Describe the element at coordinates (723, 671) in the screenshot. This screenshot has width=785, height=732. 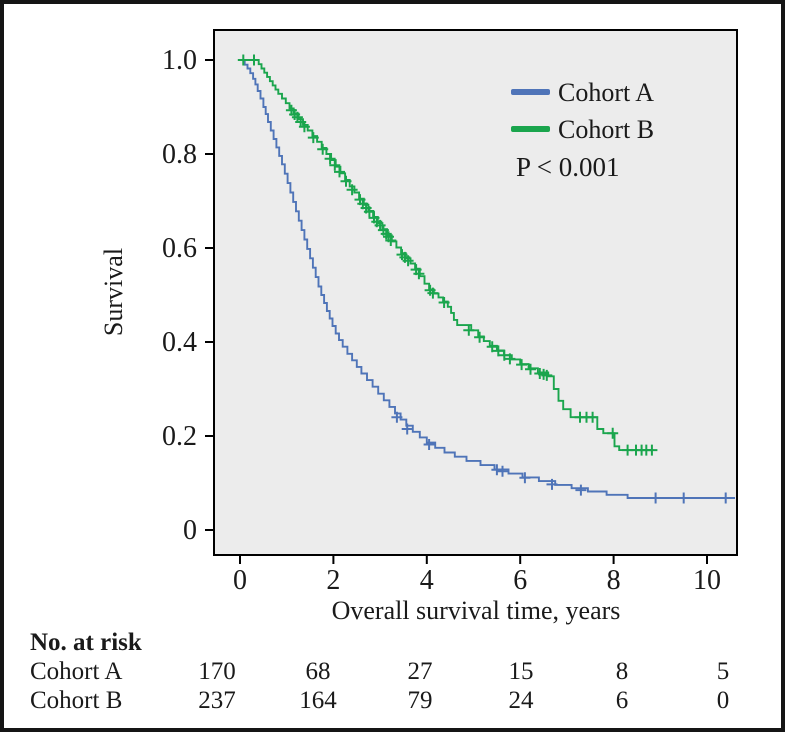
I see `risk-count: 5` at that location.